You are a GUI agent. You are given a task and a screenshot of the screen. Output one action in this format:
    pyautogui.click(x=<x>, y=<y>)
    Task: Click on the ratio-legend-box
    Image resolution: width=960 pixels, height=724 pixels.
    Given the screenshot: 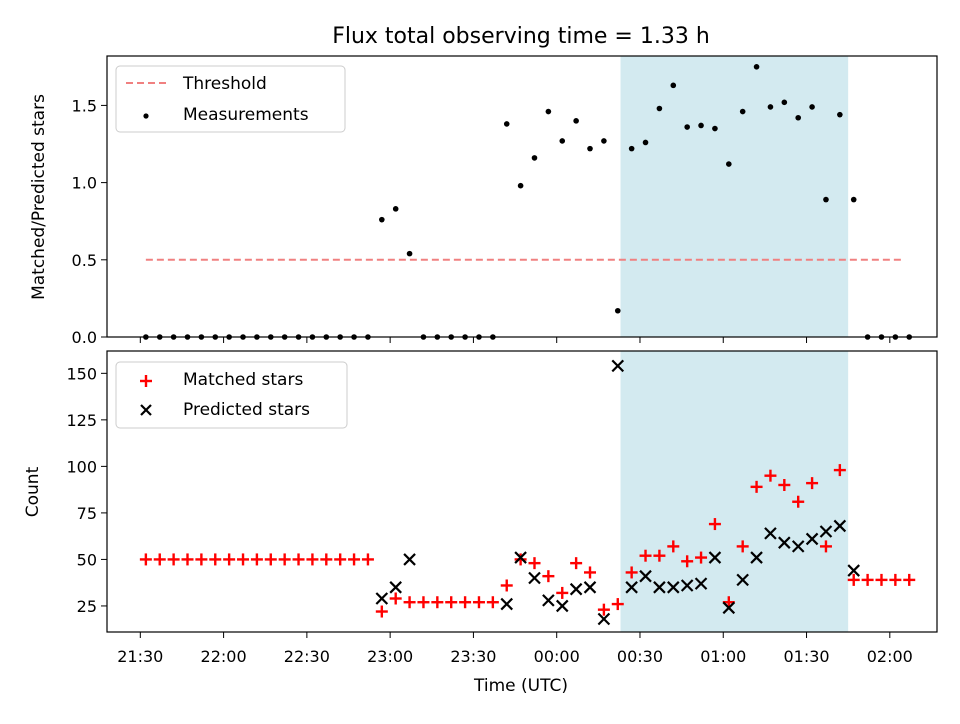 What is the action you would take?
    pyautogui.click(x=230, y=99)
    